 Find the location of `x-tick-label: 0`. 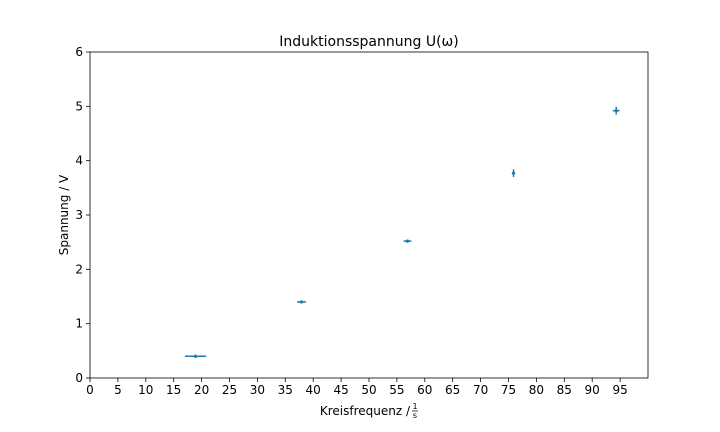

x-tick-label: 0 is located at coordinates (90, 390).